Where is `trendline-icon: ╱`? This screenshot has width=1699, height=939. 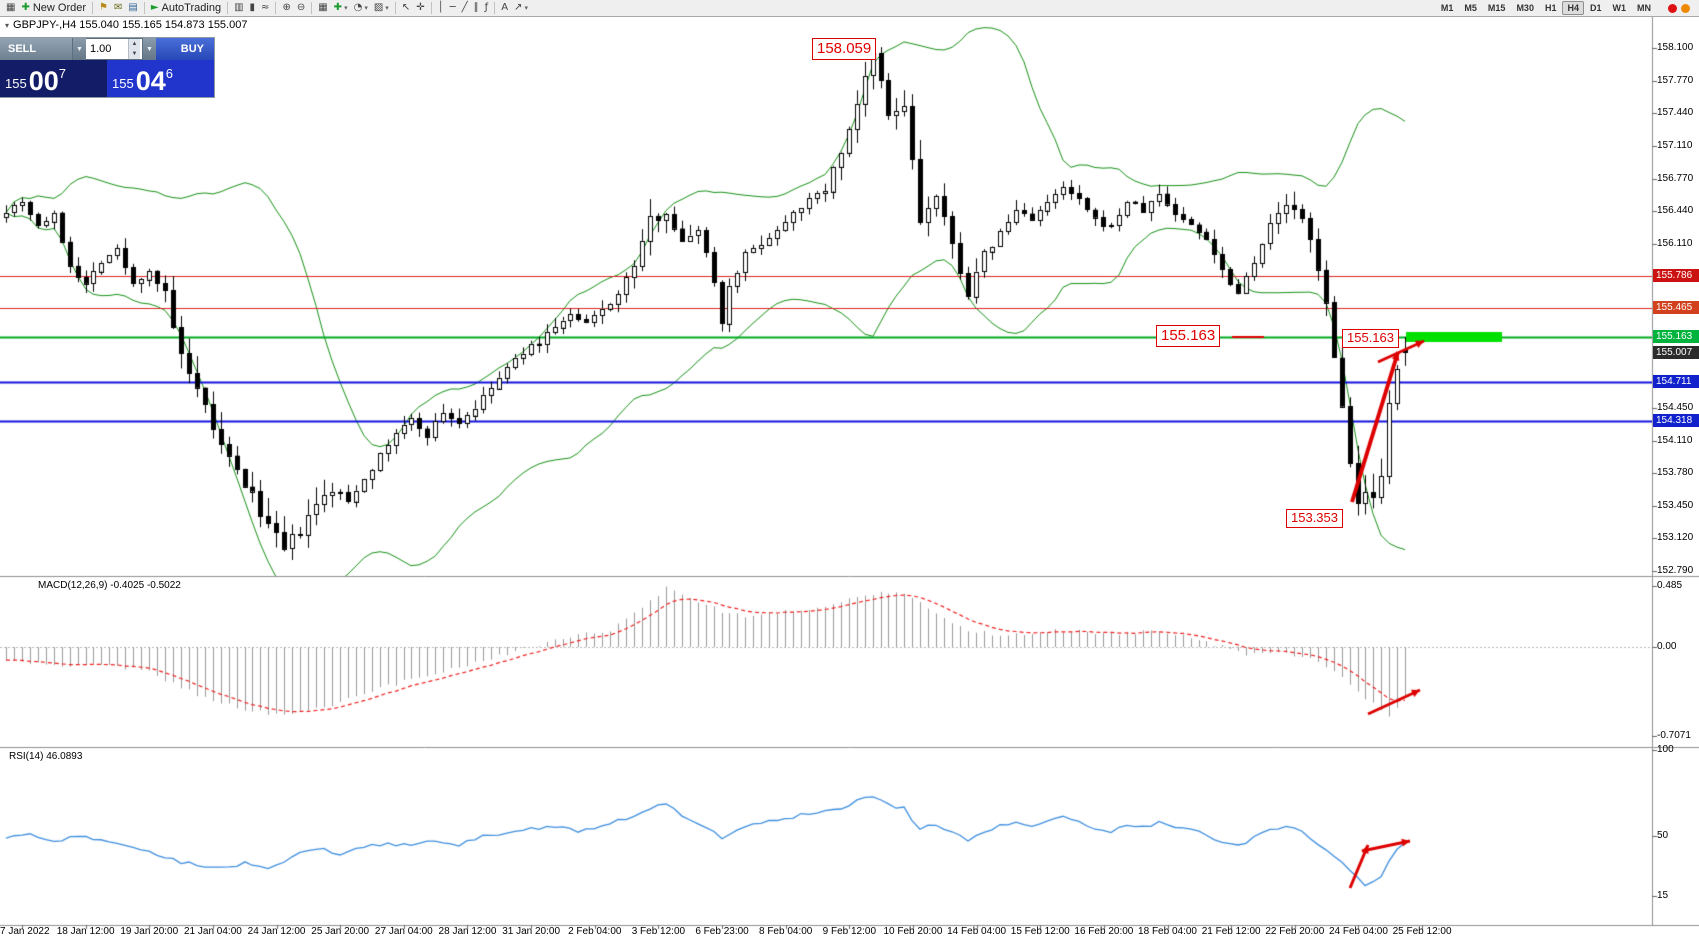 trendline-icon: ╱ is located at coordinates (465, 8).